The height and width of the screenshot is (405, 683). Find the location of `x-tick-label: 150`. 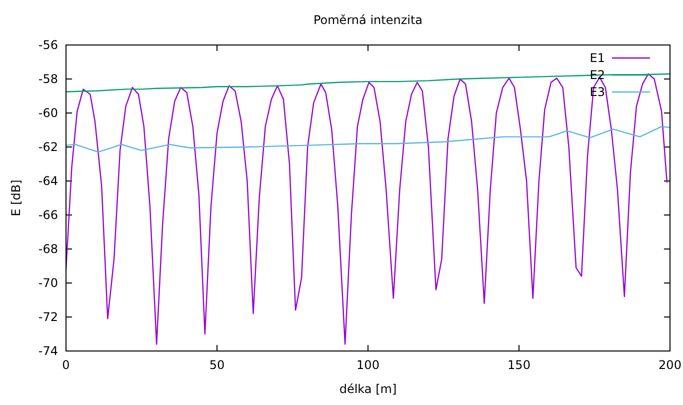

x-tick-label: 150 is located at coordinates (519, 365).